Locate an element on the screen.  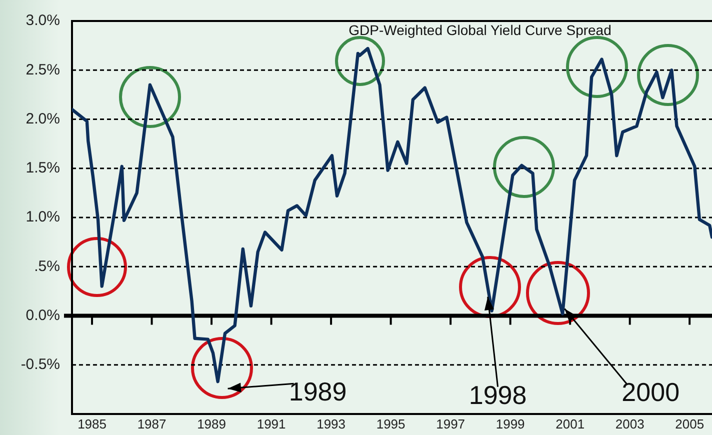
y-tick-label: 1.5% is located at coordinates (43, 168).